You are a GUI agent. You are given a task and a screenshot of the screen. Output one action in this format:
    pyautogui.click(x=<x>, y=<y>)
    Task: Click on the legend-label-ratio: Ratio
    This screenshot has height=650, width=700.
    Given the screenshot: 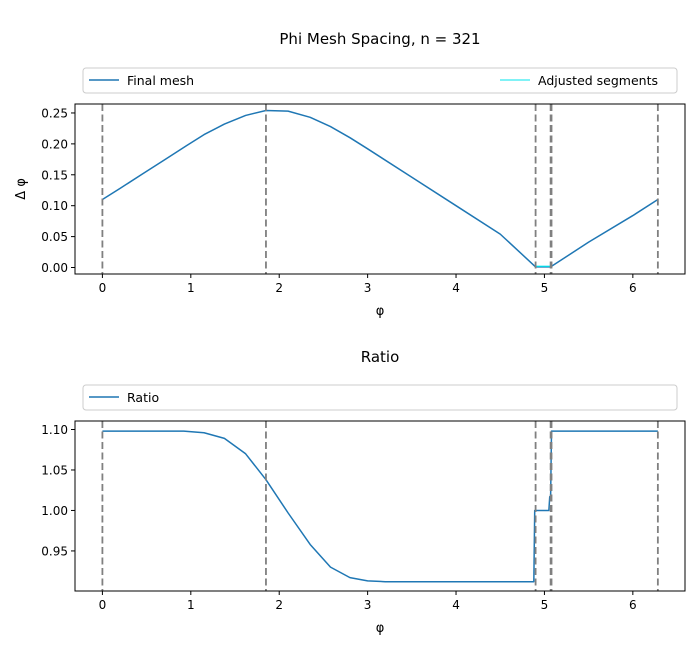 What is the action you would take?
    pyautogui.click(x=143, y=397)
    